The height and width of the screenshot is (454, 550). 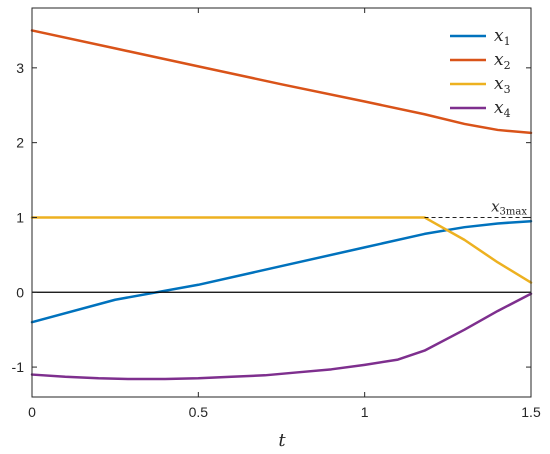 I want to click on x-tick-label: 0.5, so click(x=199, y=412).